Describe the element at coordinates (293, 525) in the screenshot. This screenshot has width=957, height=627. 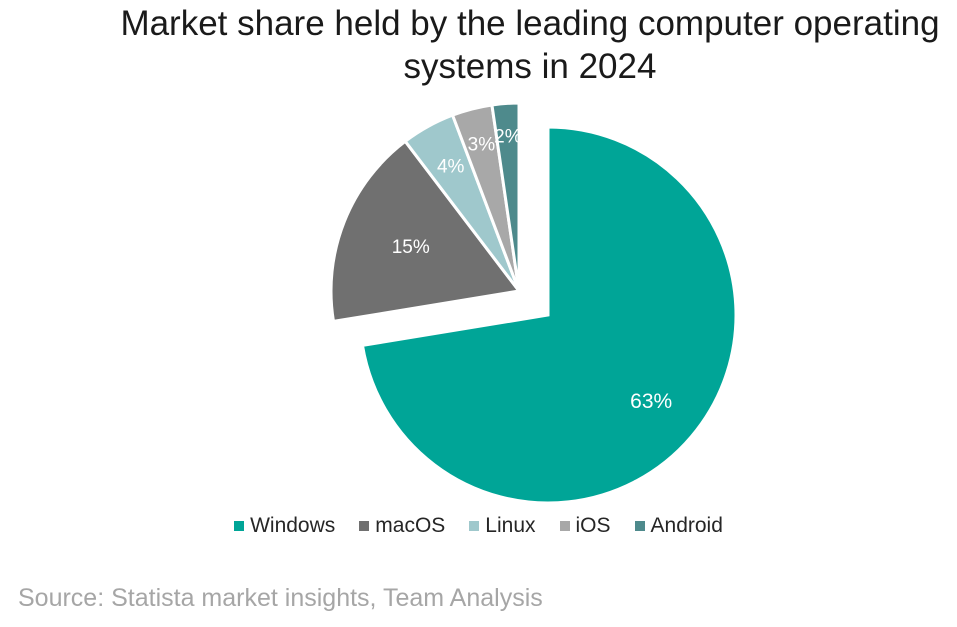
I see `legend-label: Windows` at that location.